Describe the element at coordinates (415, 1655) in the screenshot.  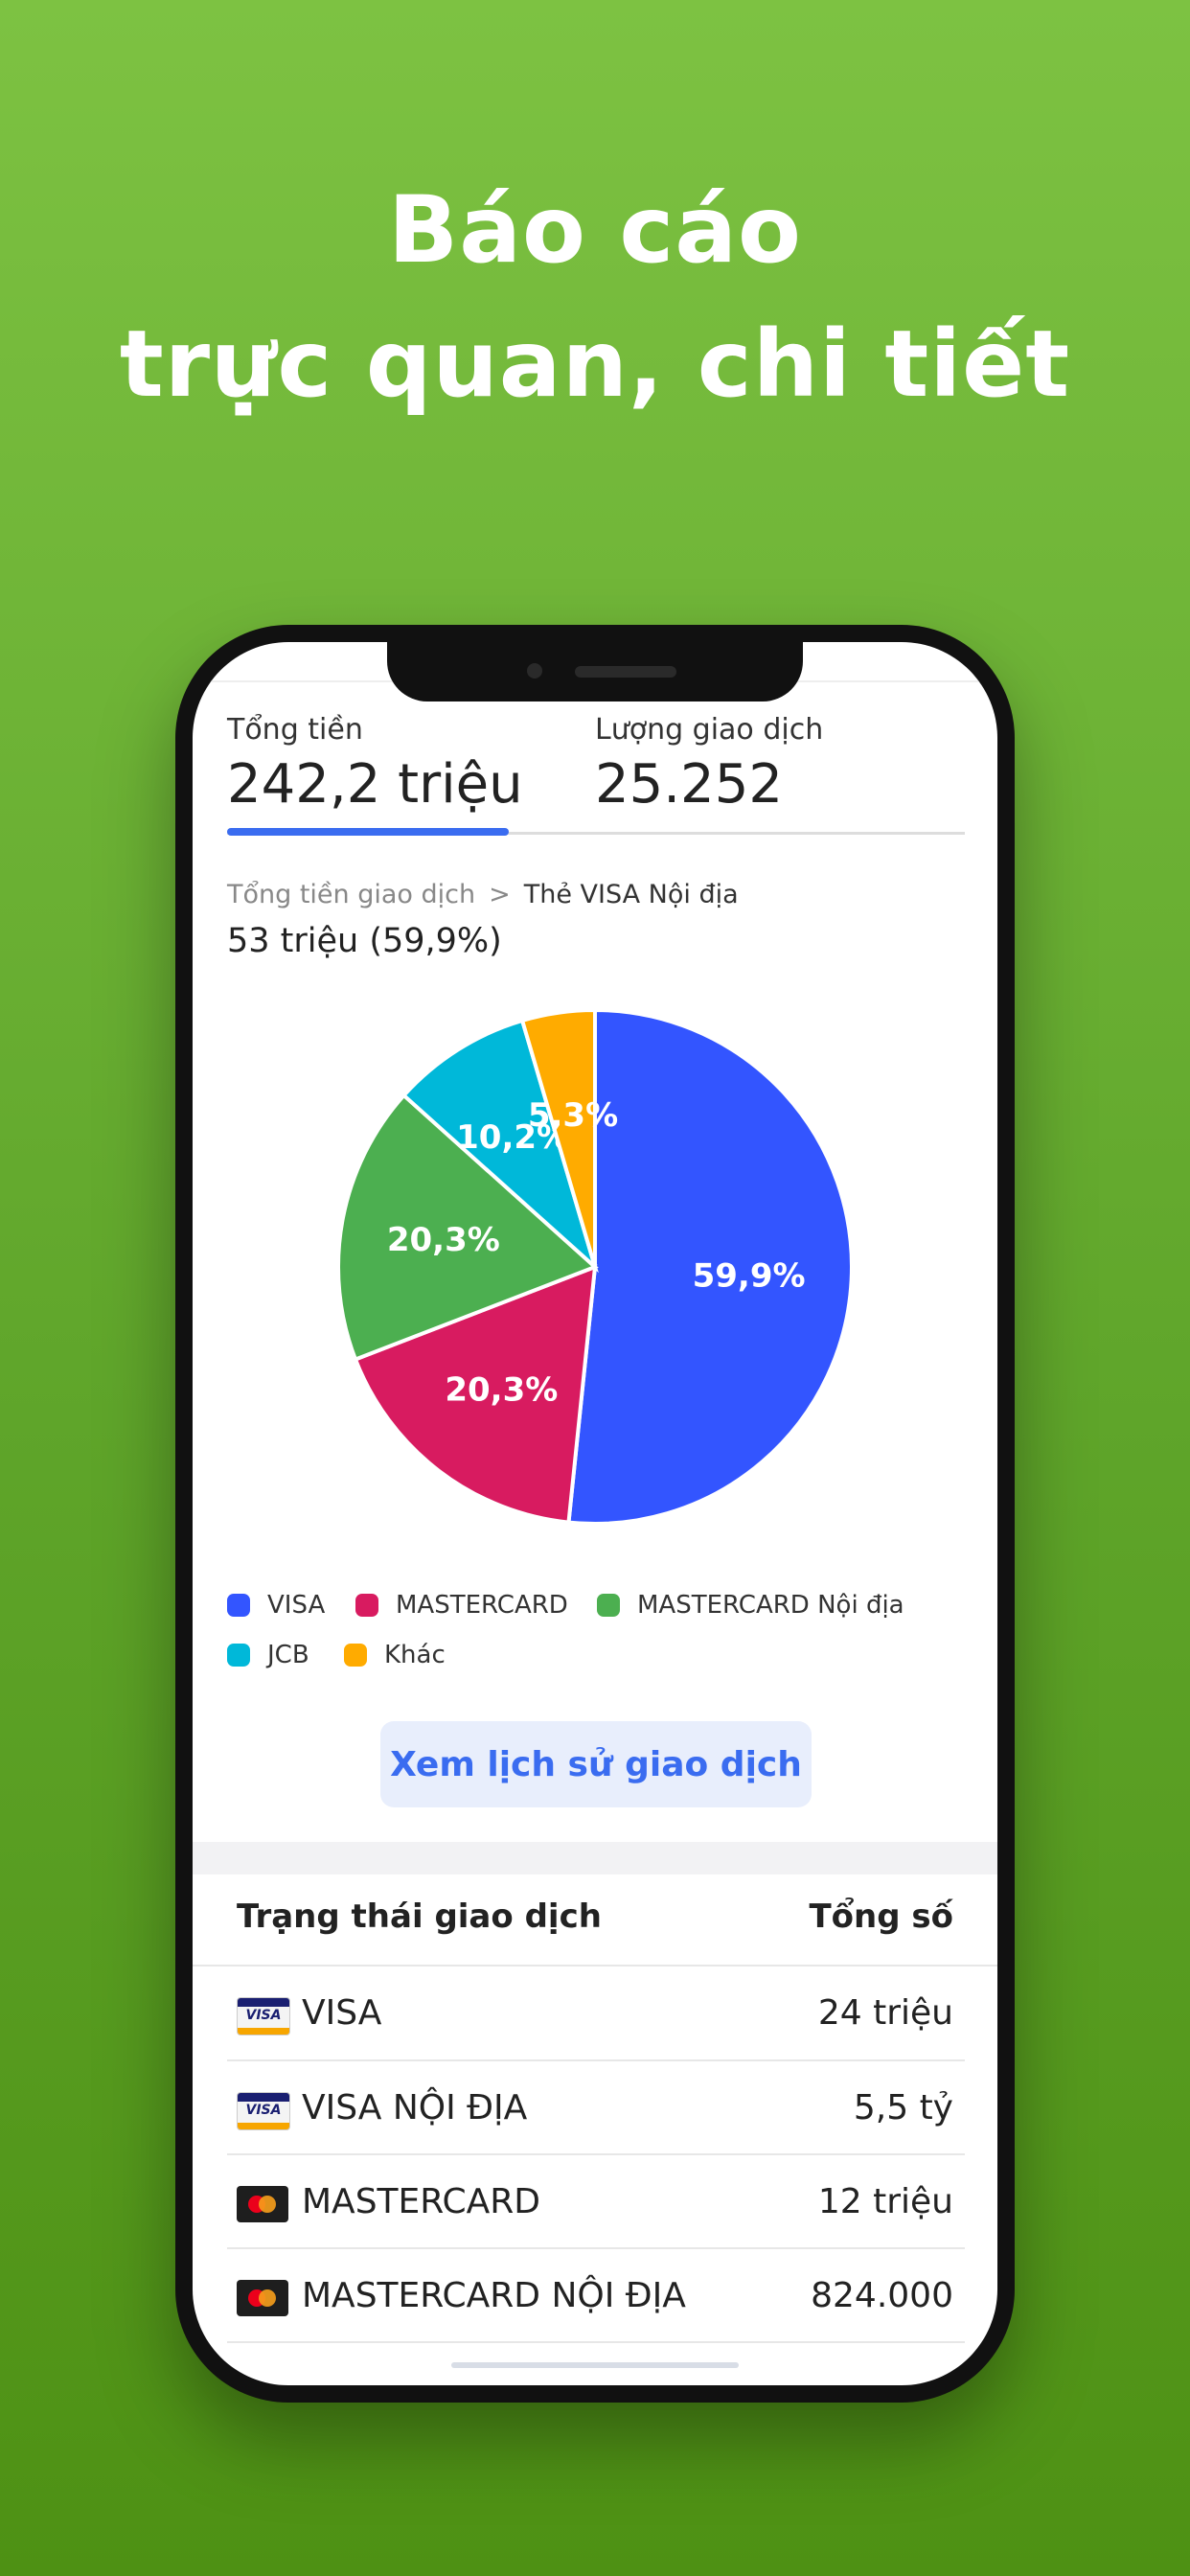
I see `legend-label-4: Khác` at that location.